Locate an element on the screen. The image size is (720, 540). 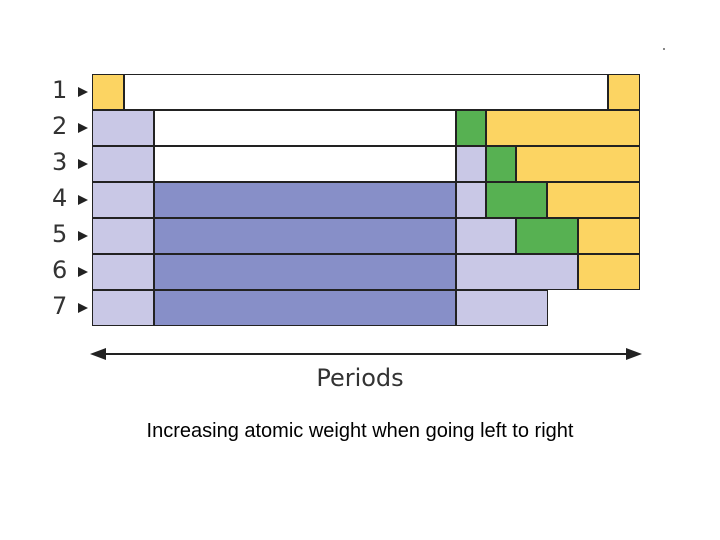
period-number-1: 1 is located at coordinates (60, 90).